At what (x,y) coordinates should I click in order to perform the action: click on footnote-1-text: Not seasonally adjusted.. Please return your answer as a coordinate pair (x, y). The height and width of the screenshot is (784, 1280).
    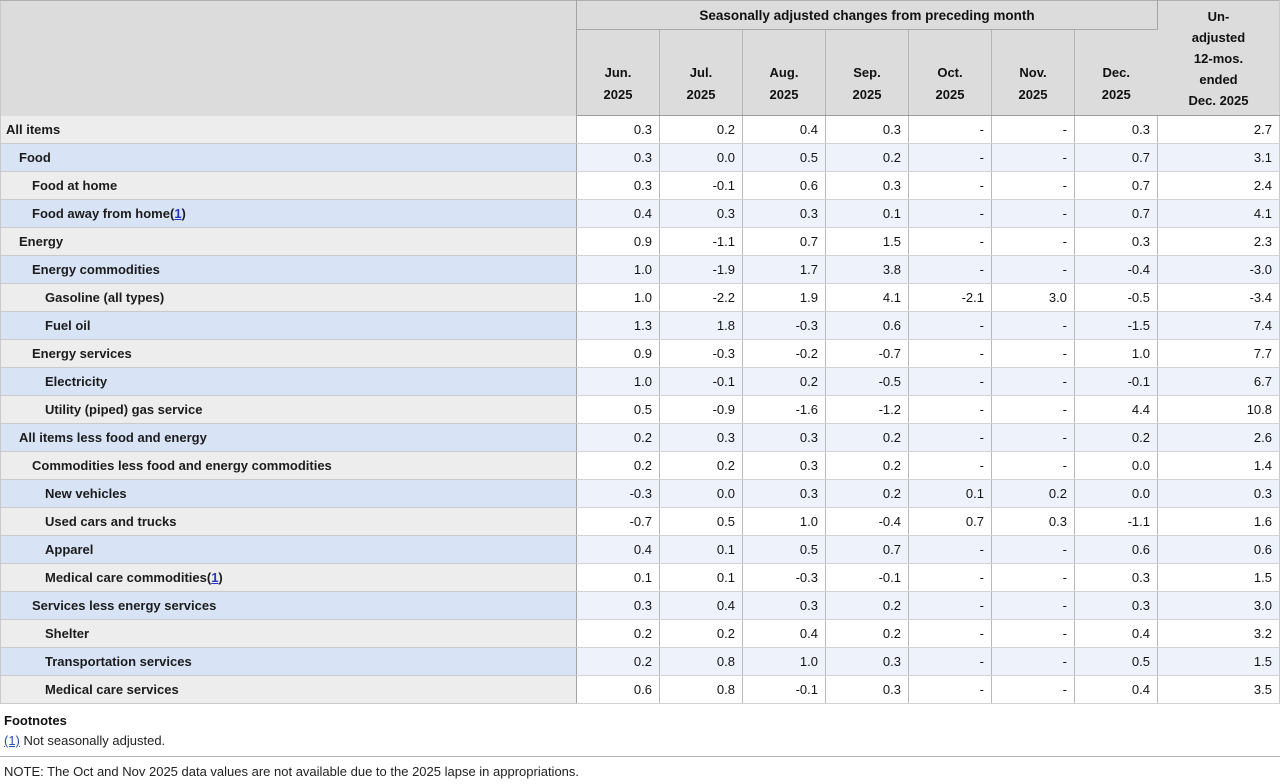
    Looking at the image, I should click on (94, 740).